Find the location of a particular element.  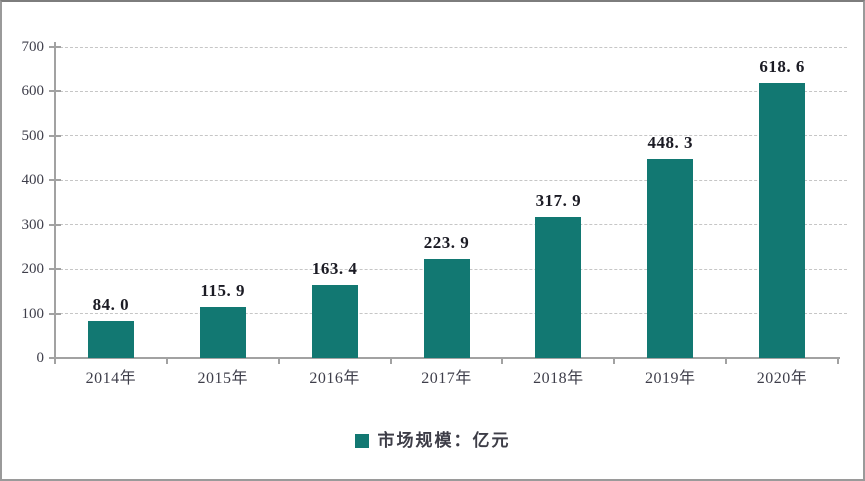

y-tick-label: 0 is located at coordinates (40, 358).